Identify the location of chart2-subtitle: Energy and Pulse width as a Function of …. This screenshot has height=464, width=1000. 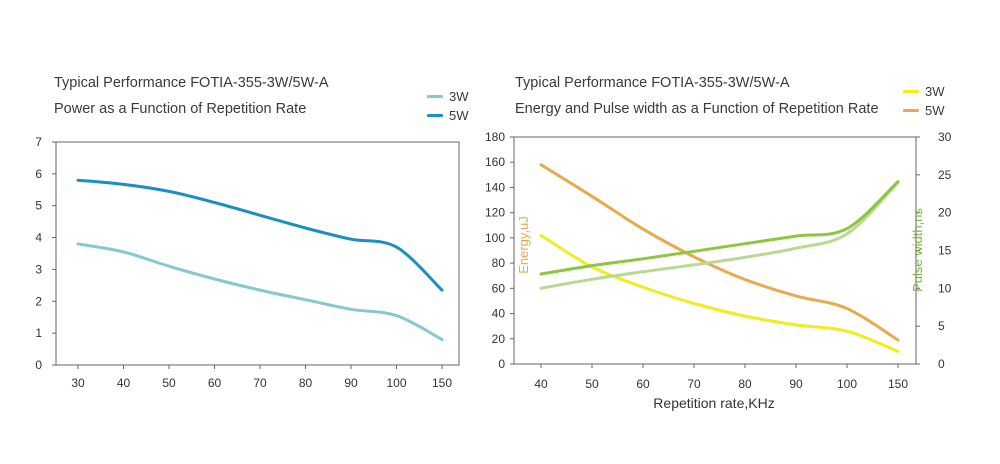
(697, 109).